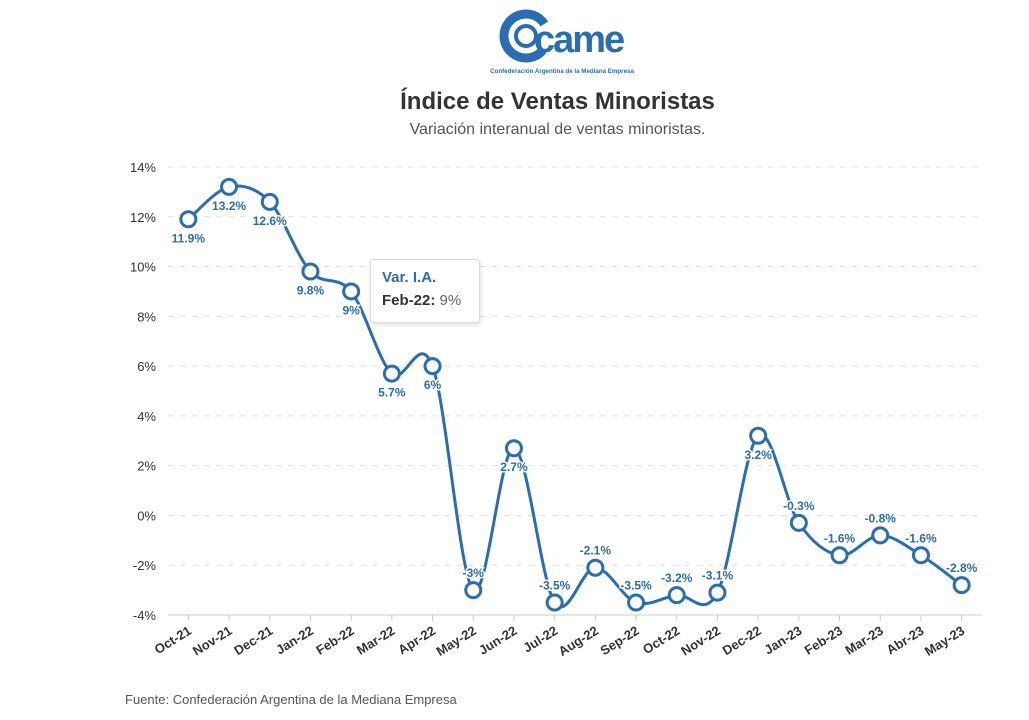  I want to click on tooltip-value-line: Feb-22: 9%, so click(425, 300).